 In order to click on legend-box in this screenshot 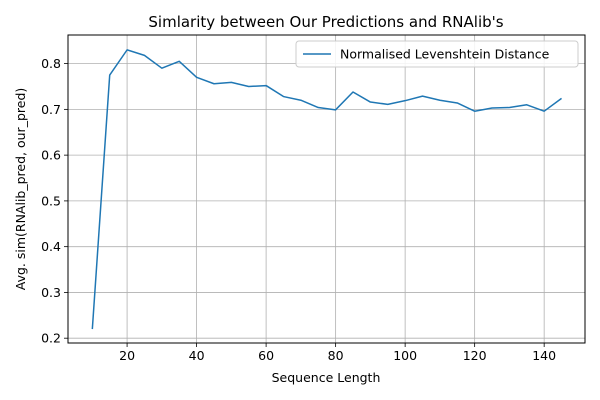, I will do `click(437, 54)`.